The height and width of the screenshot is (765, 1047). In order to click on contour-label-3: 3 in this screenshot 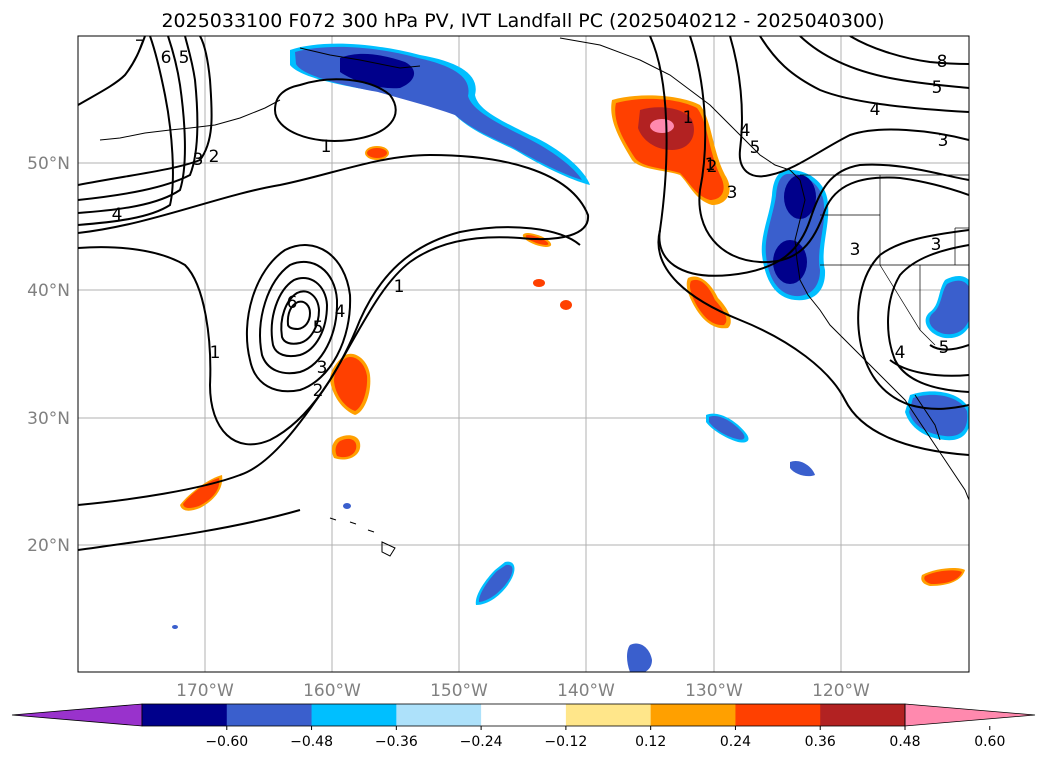, I will do `click(198, 160)`.